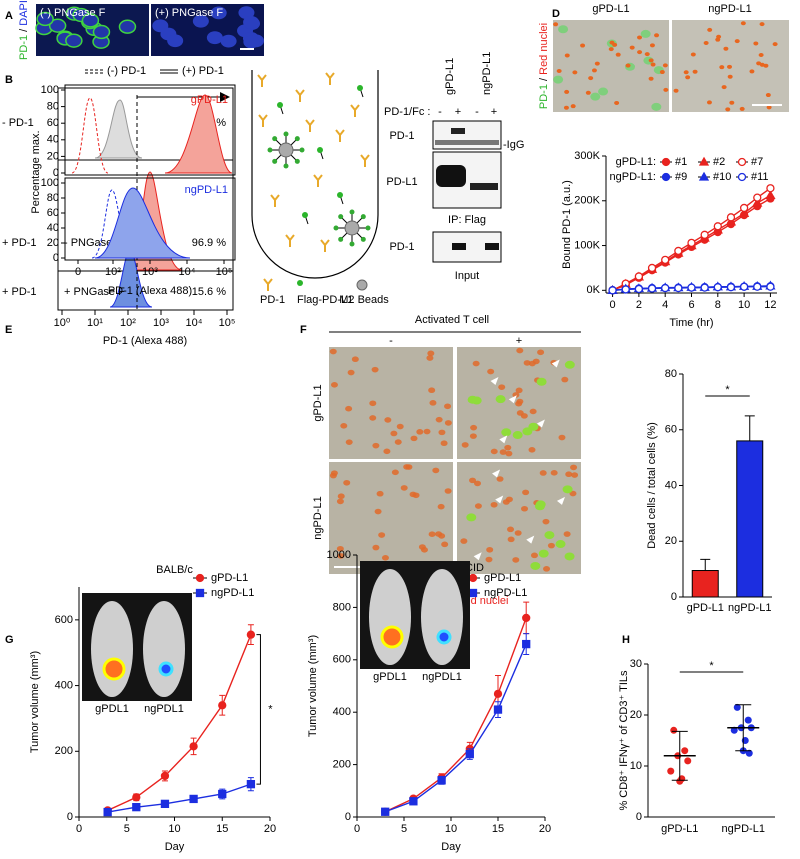 The width and height of the screenshot is (800, 859). Describe the element at coordinates (744, 305) in the screenshot. I see `x-tick-label: 10` at that location.